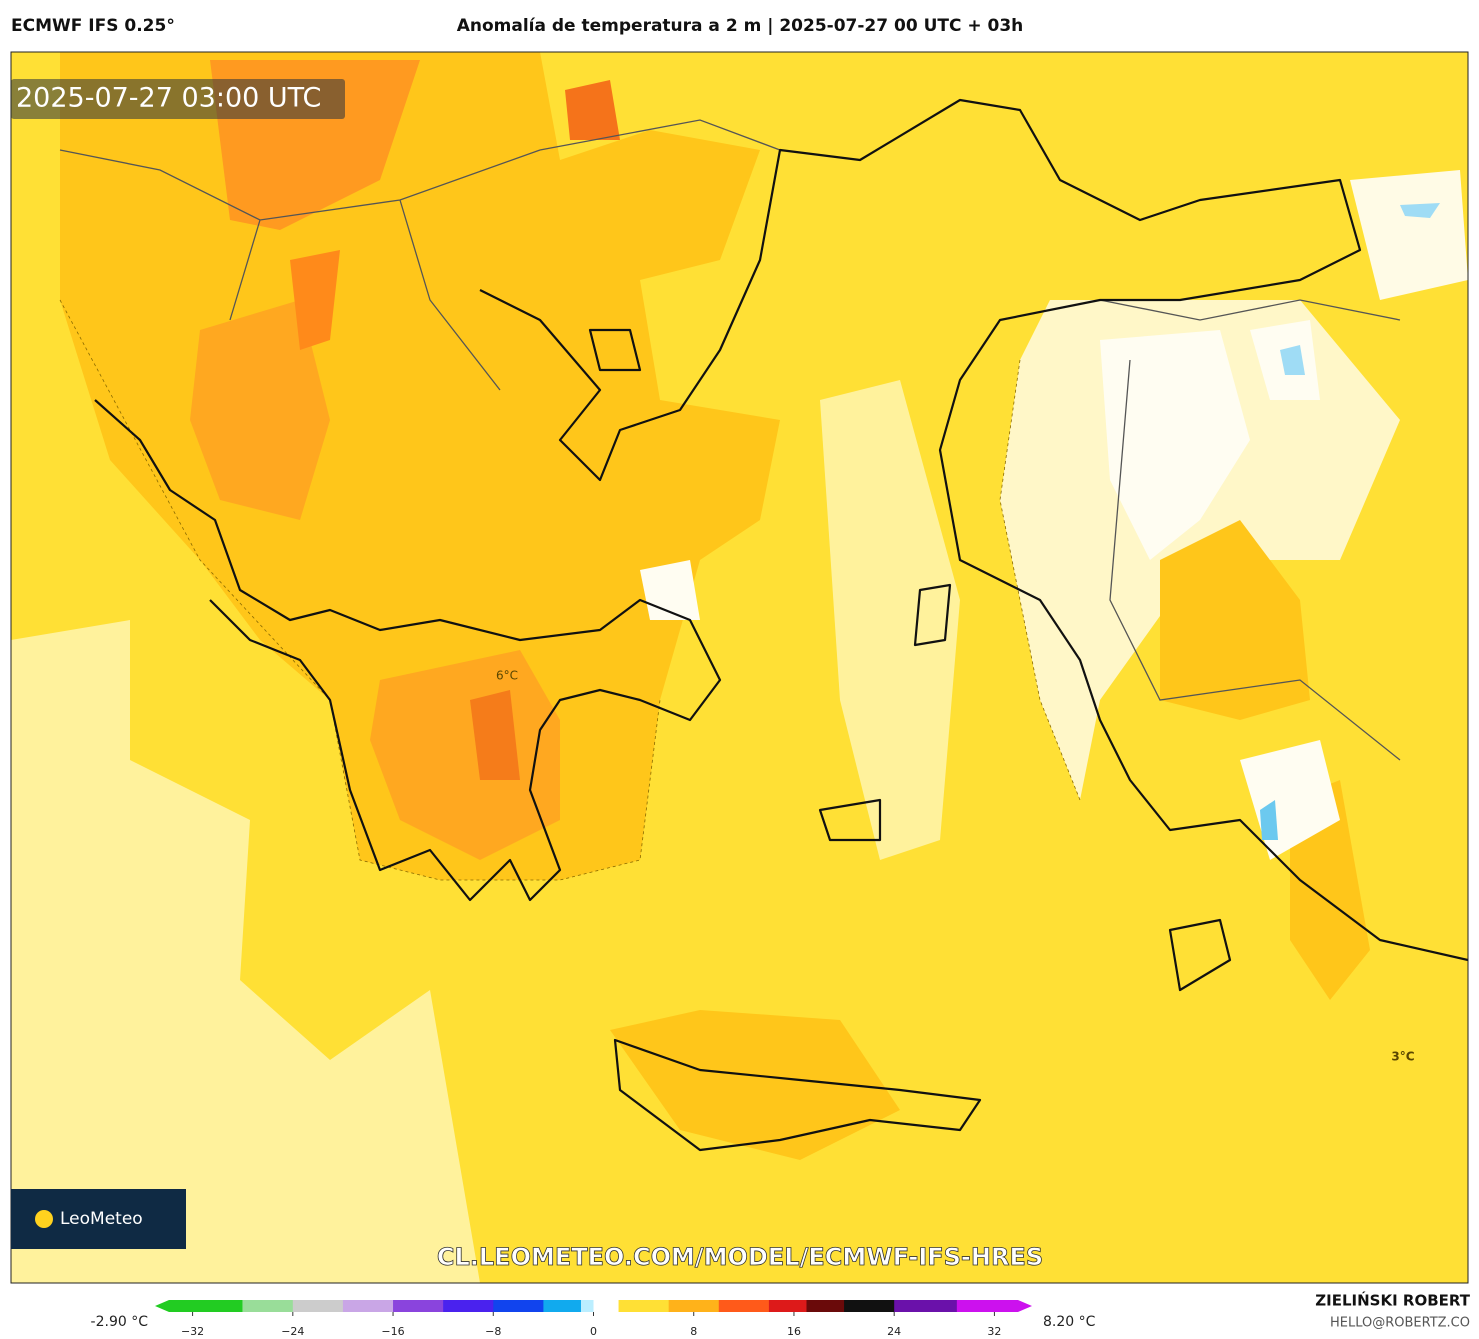  I want to click on crete-coastline, so click(797, 1095).